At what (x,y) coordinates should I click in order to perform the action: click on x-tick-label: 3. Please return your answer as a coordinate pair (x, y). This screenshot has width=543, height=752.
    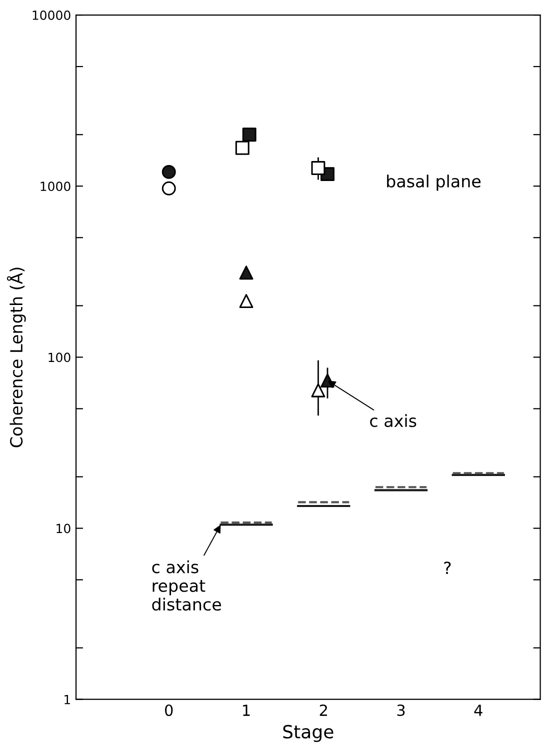
    Looking at the image, I should click on (401, 710).